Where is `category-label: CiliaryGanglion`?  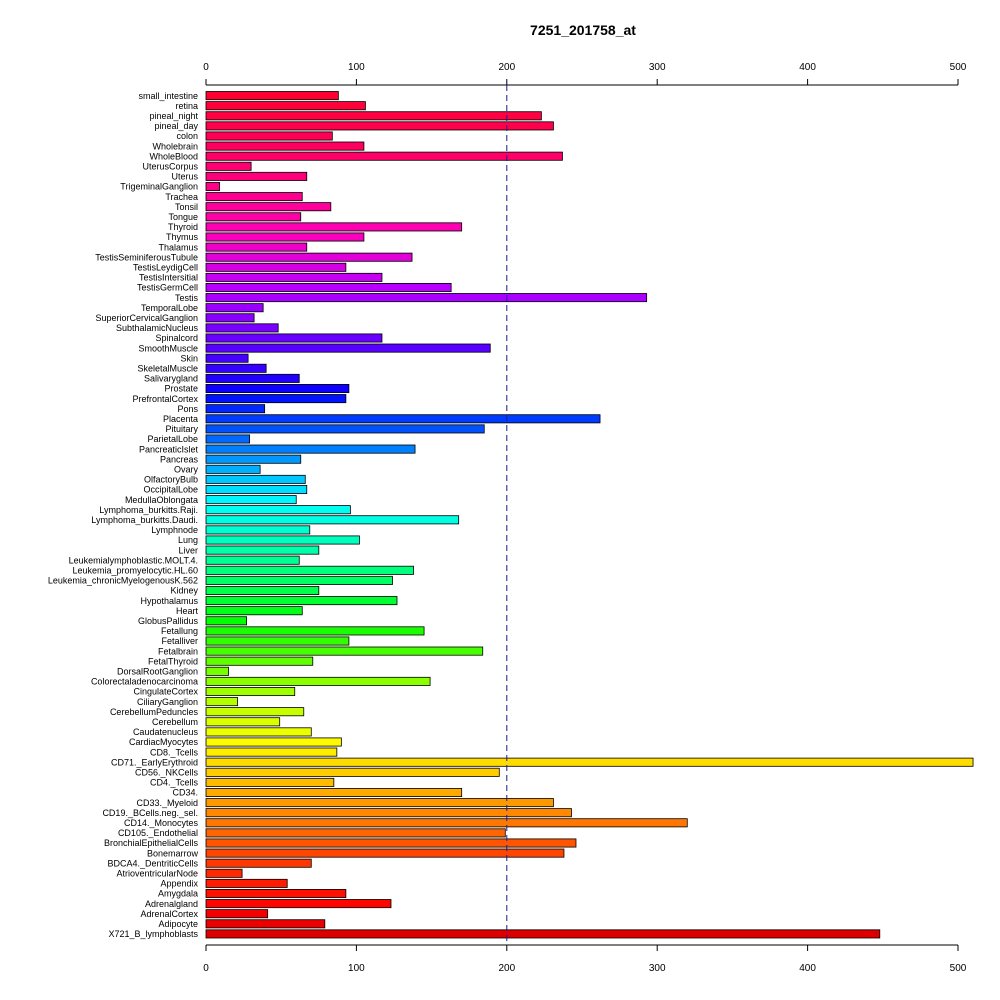 category-label: CiliaryGanglion is located at coordinates (167, 702).